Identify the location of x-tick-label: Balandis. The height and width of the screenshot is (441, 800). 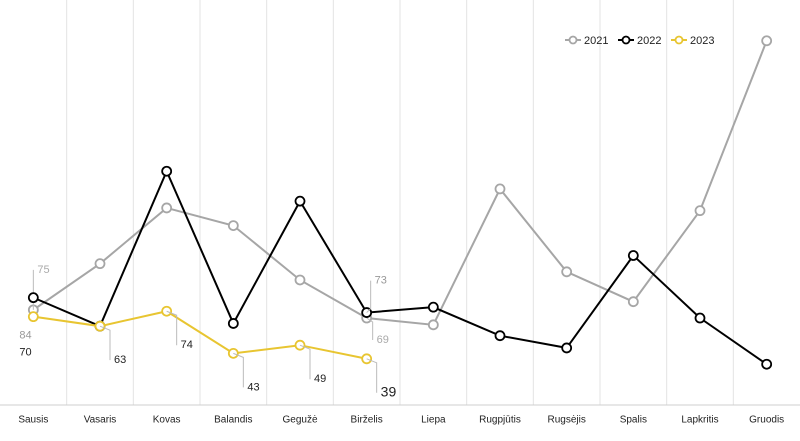
(233, 420).